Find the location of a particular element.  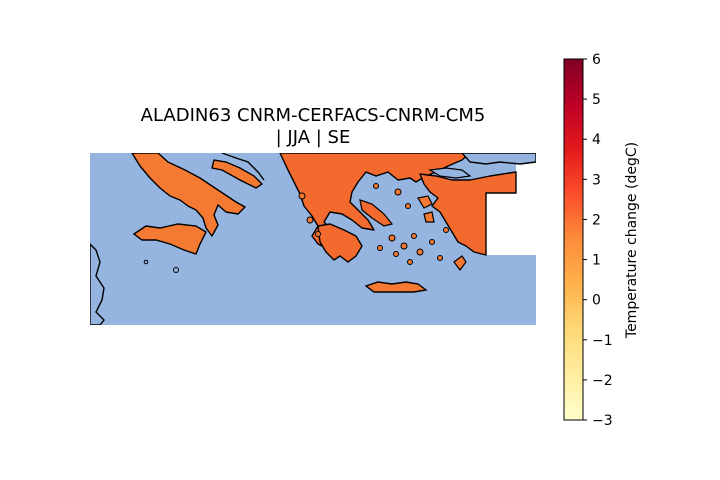

malta is located at coordinates (176, 270).